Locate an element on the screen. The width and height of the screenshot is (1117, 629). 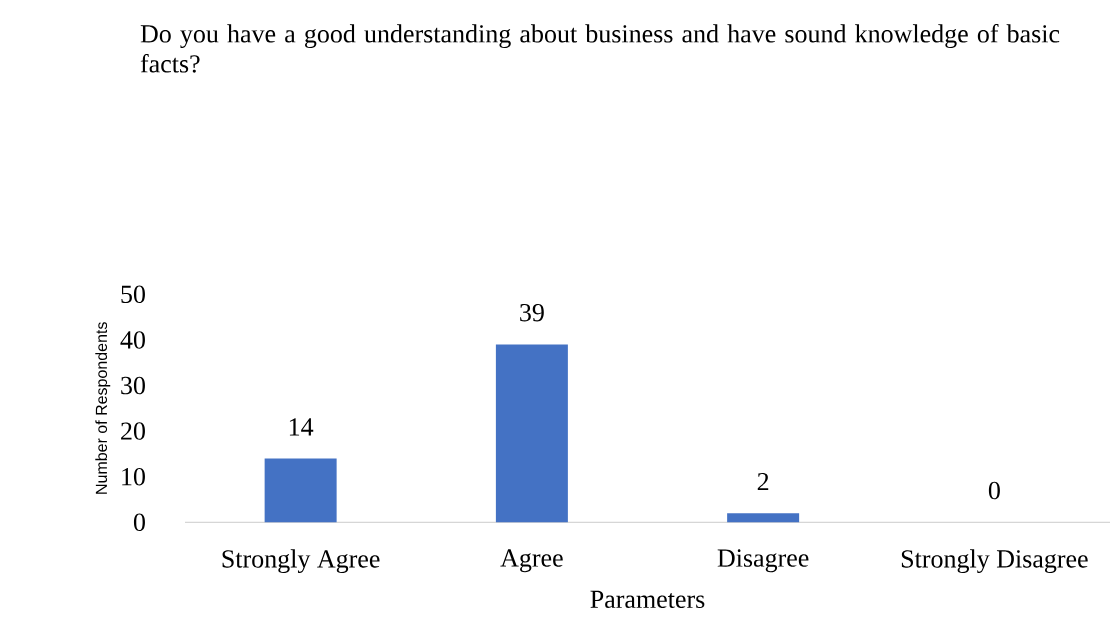
y-tick-label: 0 is located at coordinates (139, 522).